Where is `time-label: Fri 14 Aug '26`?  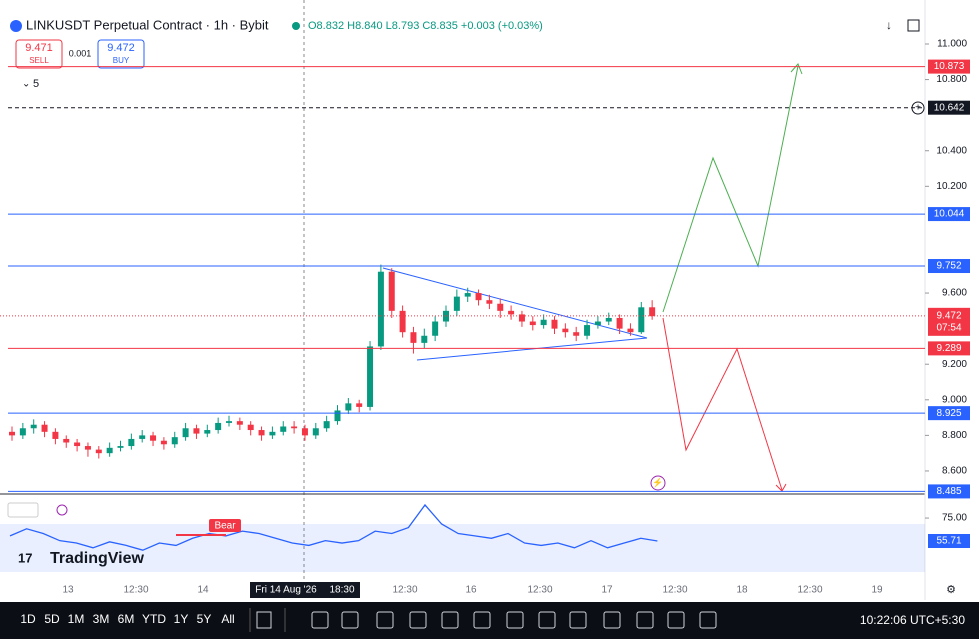 time-label: Fri 14 Aug '26 is located at coordinates (286, 590).